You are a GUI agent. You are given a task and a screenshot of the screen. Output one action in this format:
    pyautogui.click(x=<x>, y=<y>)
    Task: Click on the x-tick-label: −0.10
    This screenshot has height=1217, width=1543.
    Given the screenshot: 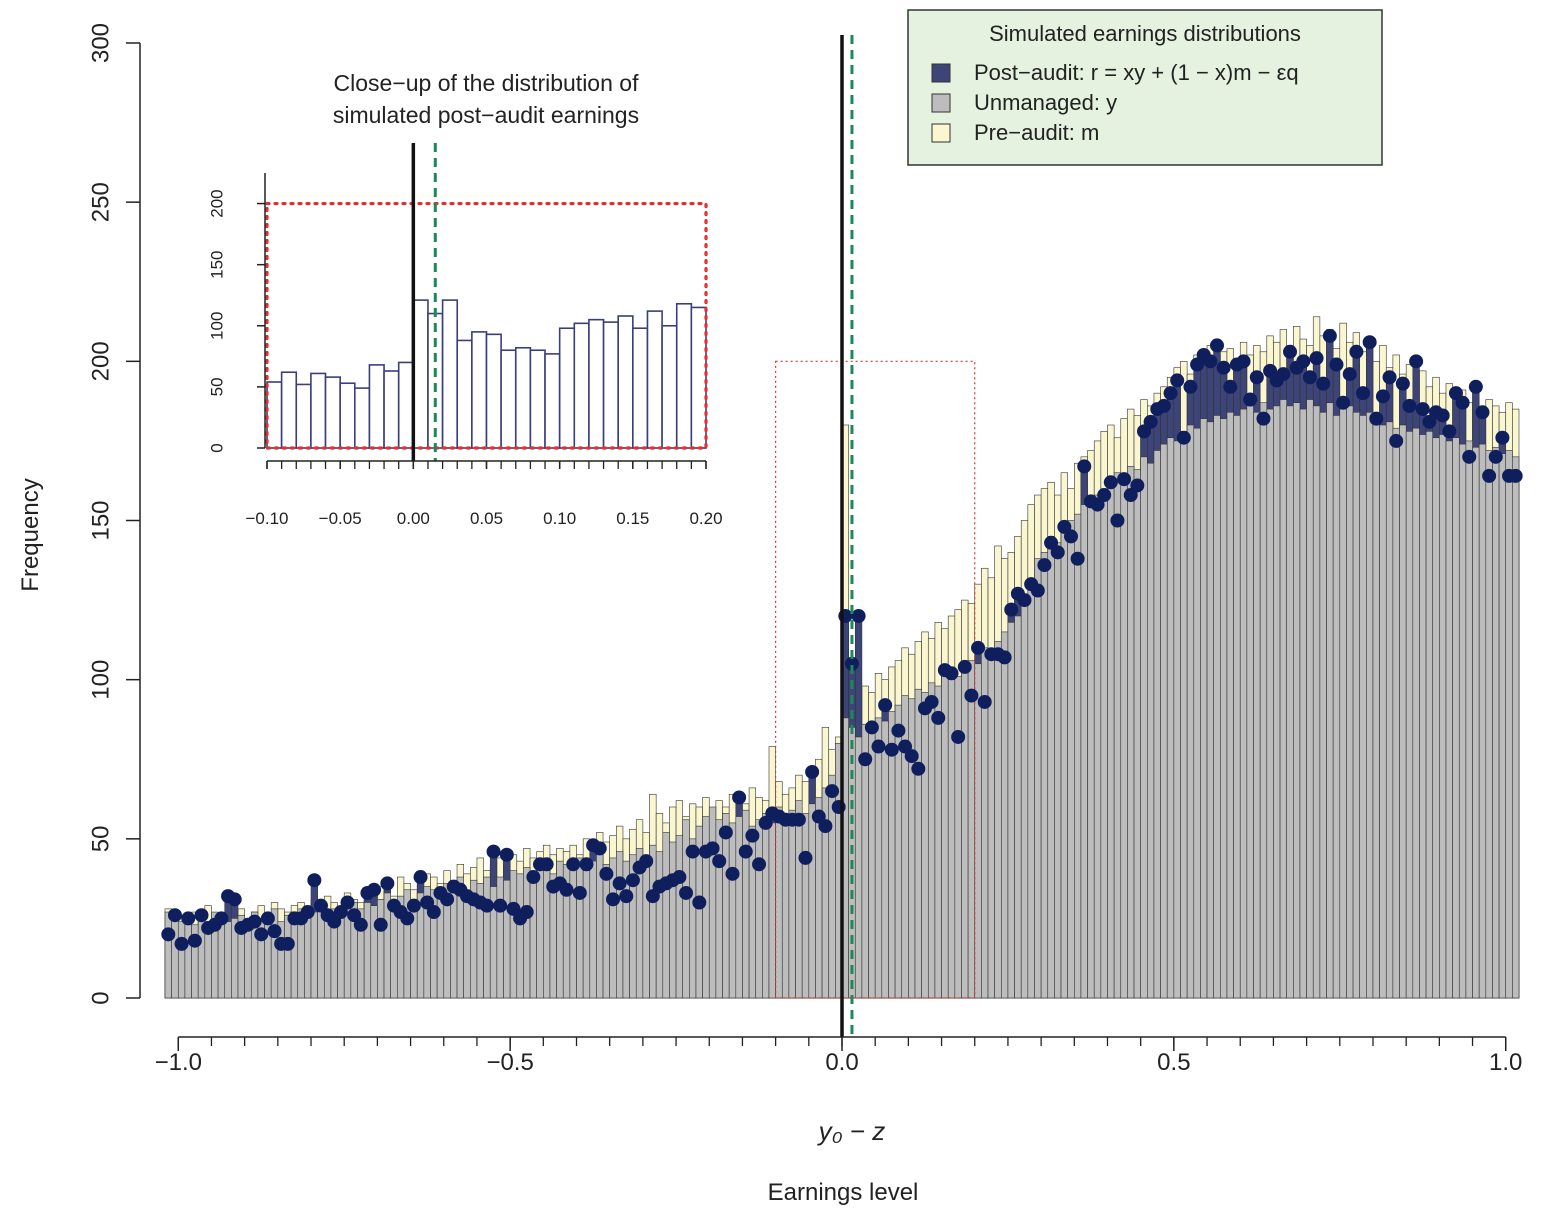 What is the action you would take?
    pyautogui.click(x=266, y=518)
    